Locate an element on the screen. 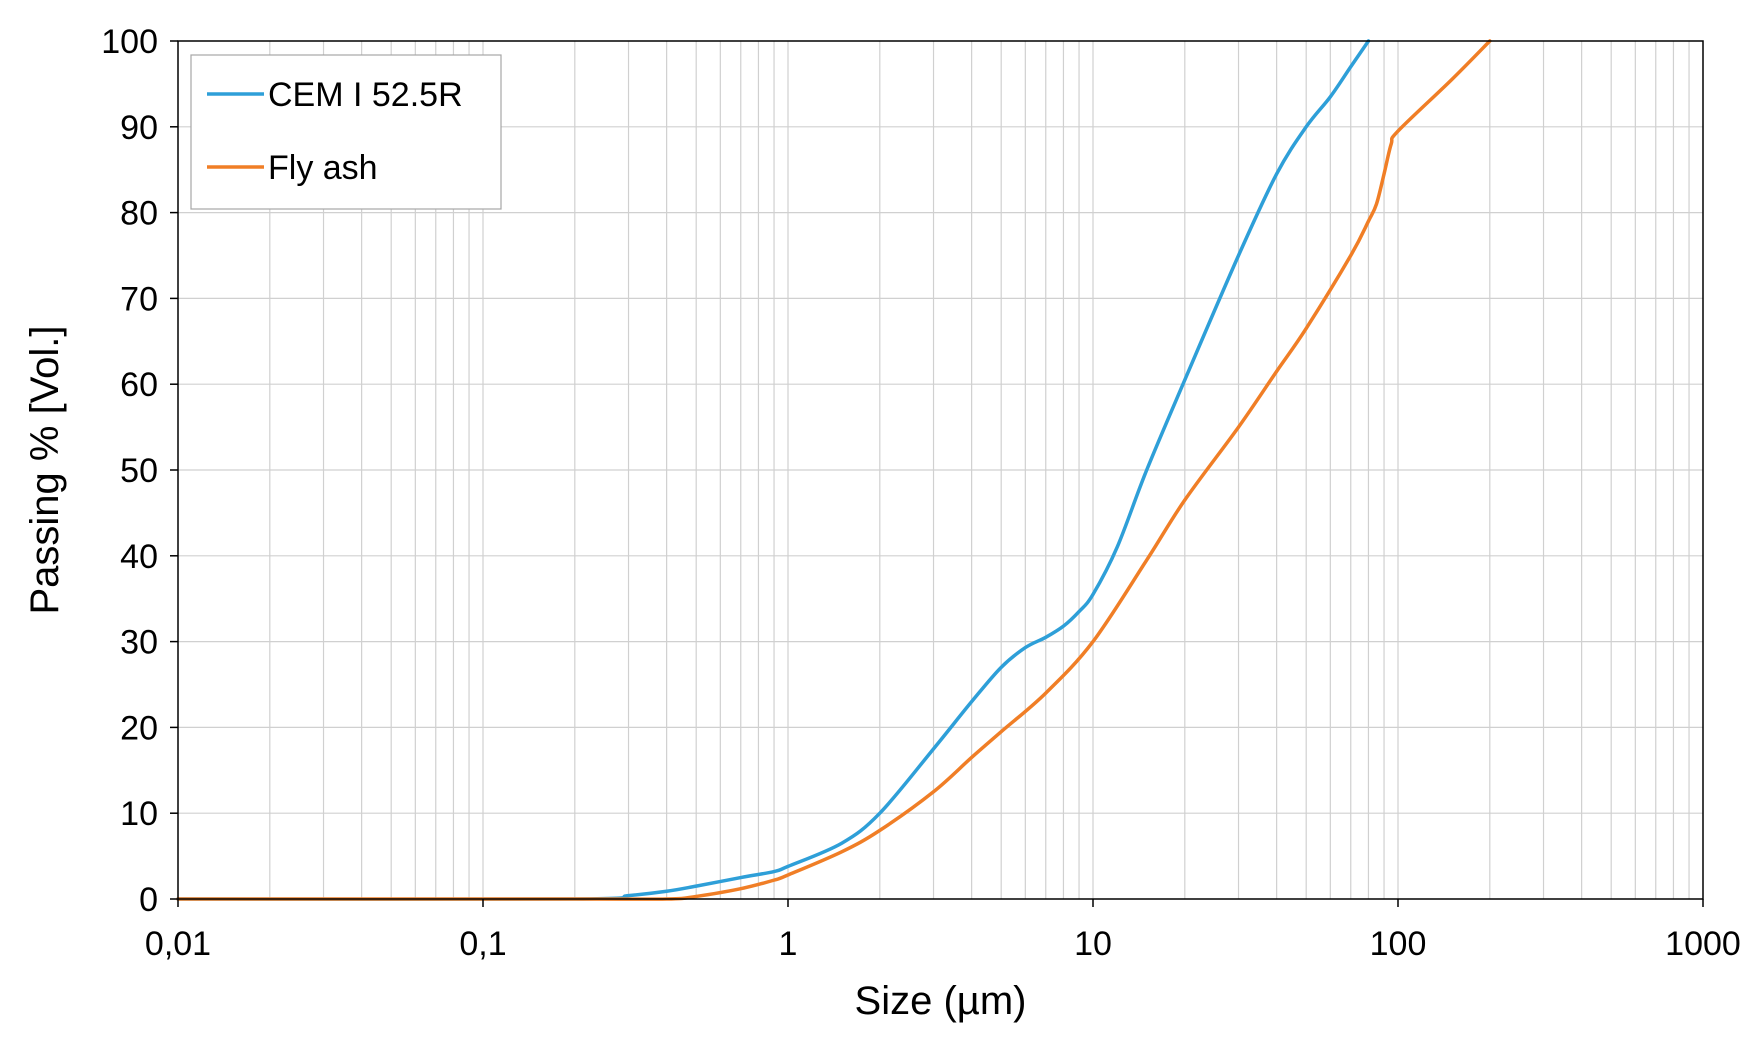  legend-item-fly-ash: Fly ash is located at coordinates (292, 168).